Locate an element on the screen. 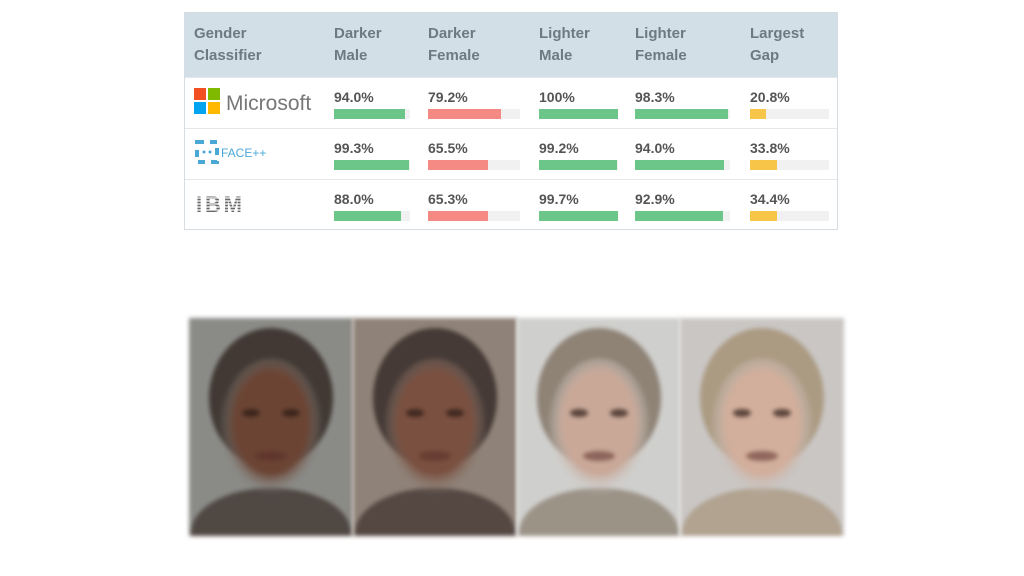 This screenshot has width=1024, height=576. value-label: 65.5% is located at coordinates (448, 148).